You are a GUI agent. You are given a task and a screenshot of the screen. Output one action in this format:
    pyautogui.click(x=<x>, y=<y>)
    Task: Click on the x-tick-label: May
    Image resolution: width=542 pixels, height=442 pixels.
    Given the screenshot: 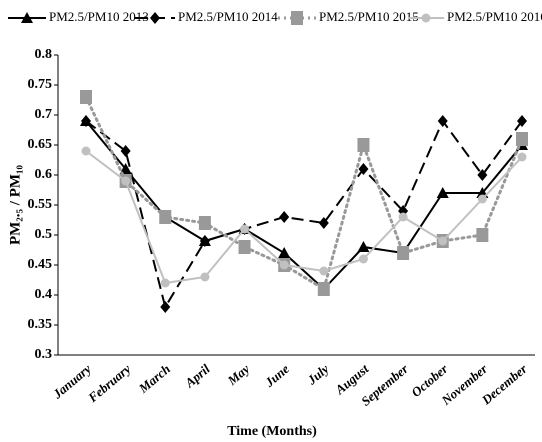 What is the action you would take?
    pyautogui.click(x=238, y=375)
    